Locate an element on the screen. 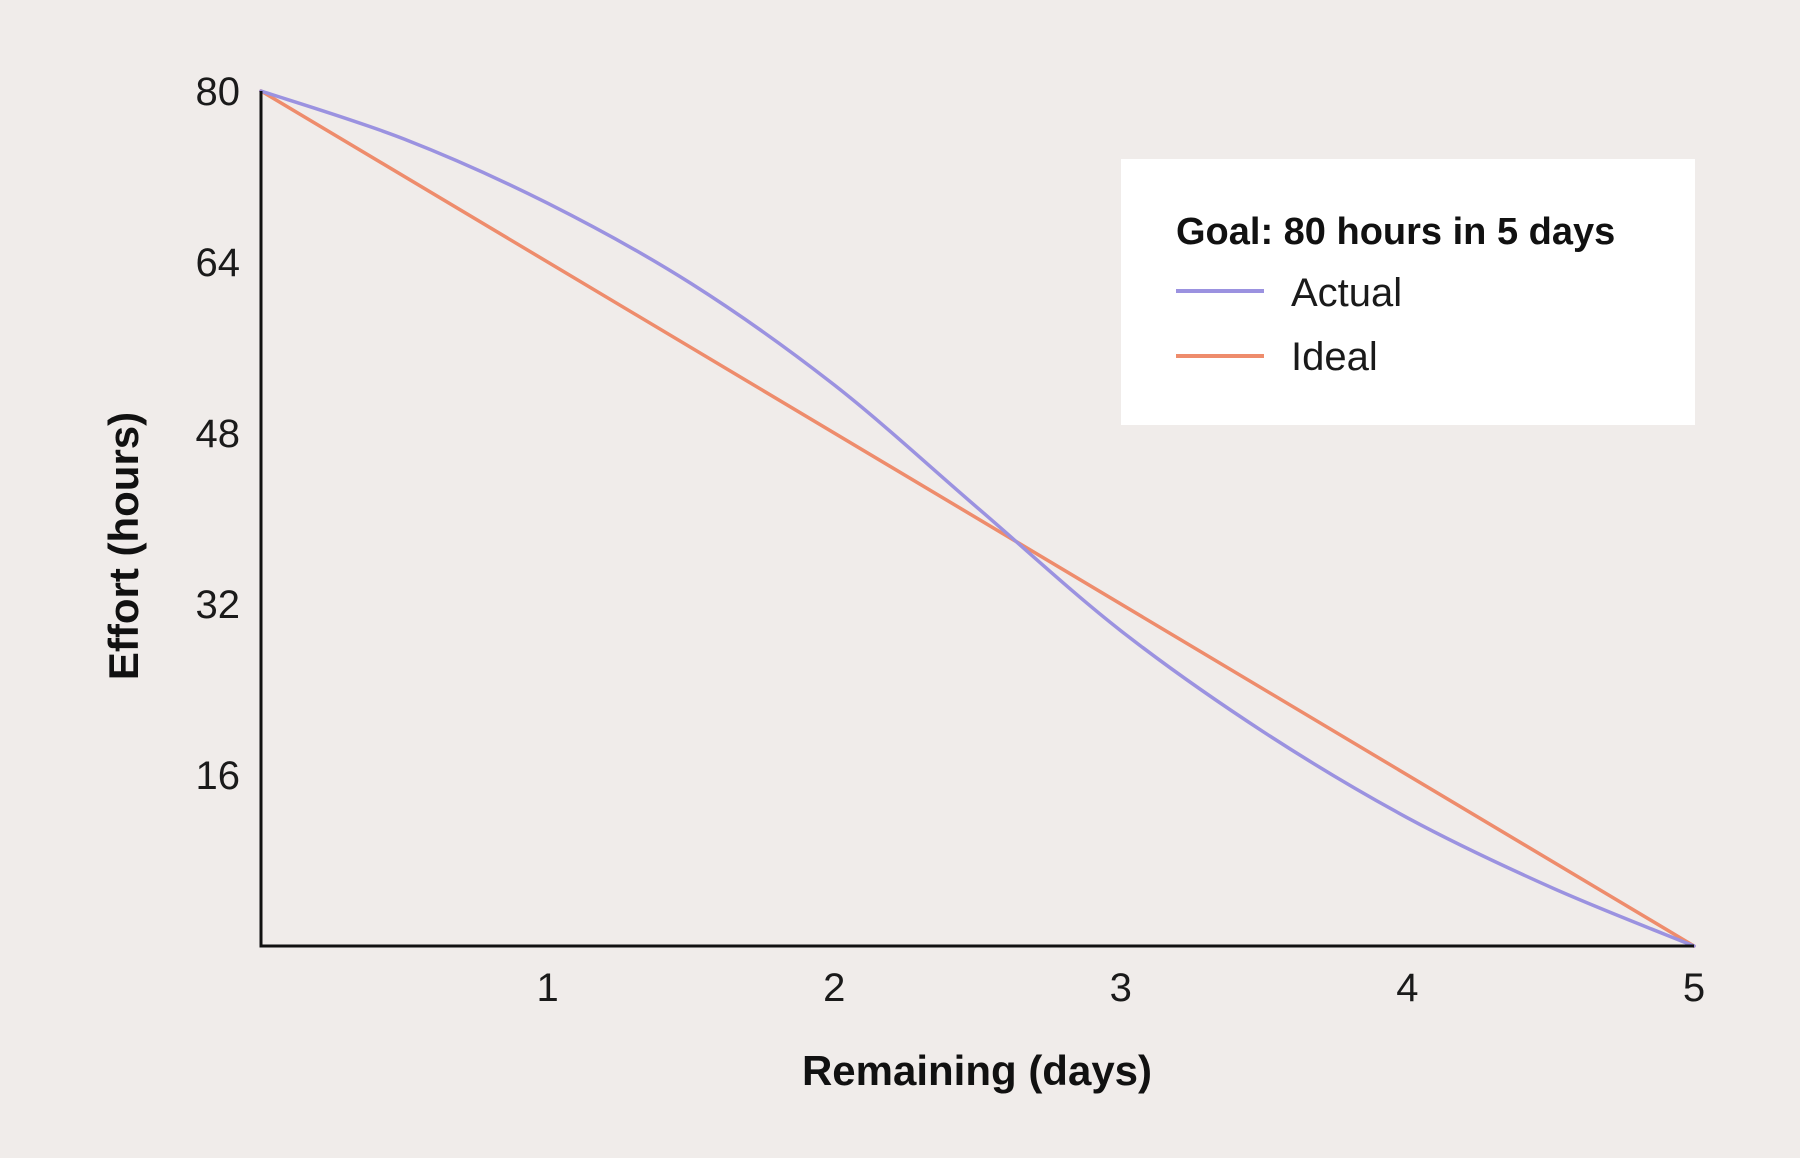  x-tick-label: 3 is located at coordinates (1121, 988).